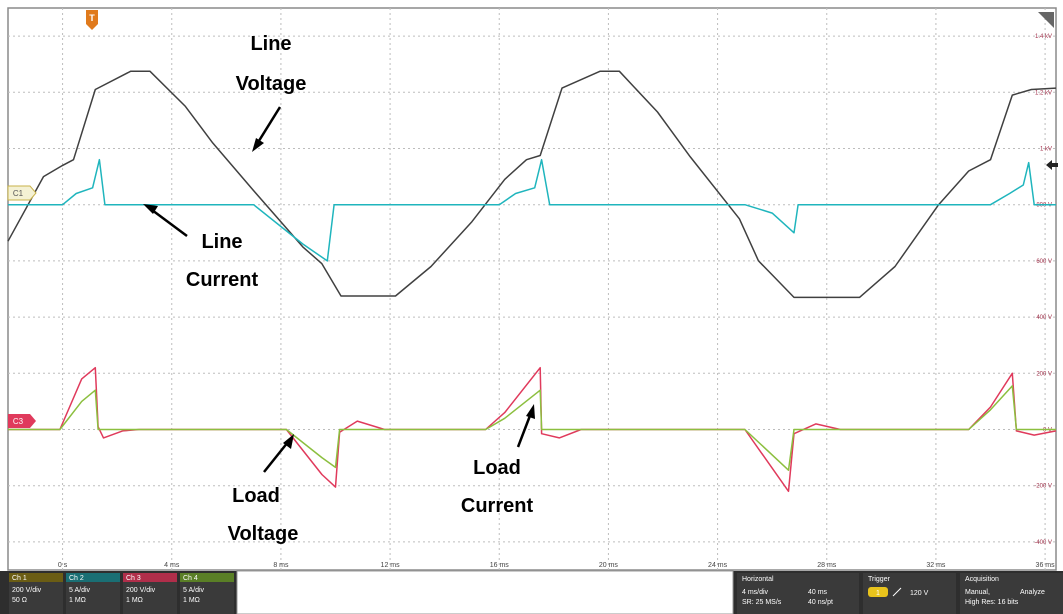 This screenshot has width=1063, height=614. What do you see at coordinates (19, 578) in the screenshot?
I see `ch1-badge-label: Ch 1` at bounding box center [19, 578].